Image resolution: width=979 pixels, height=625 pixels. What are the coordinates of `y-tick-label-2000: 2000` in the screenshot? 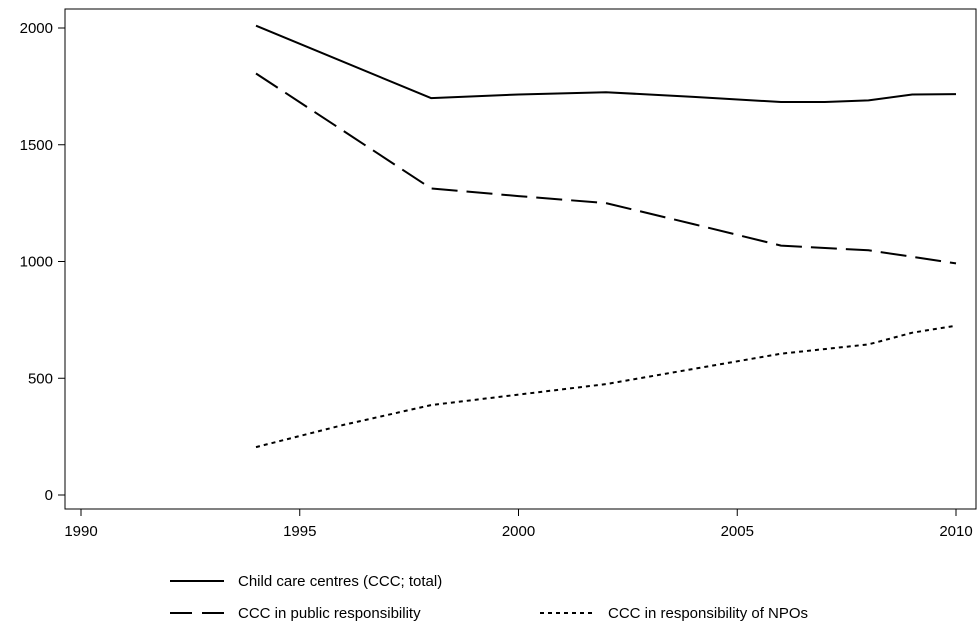 It's located at (36, 28).